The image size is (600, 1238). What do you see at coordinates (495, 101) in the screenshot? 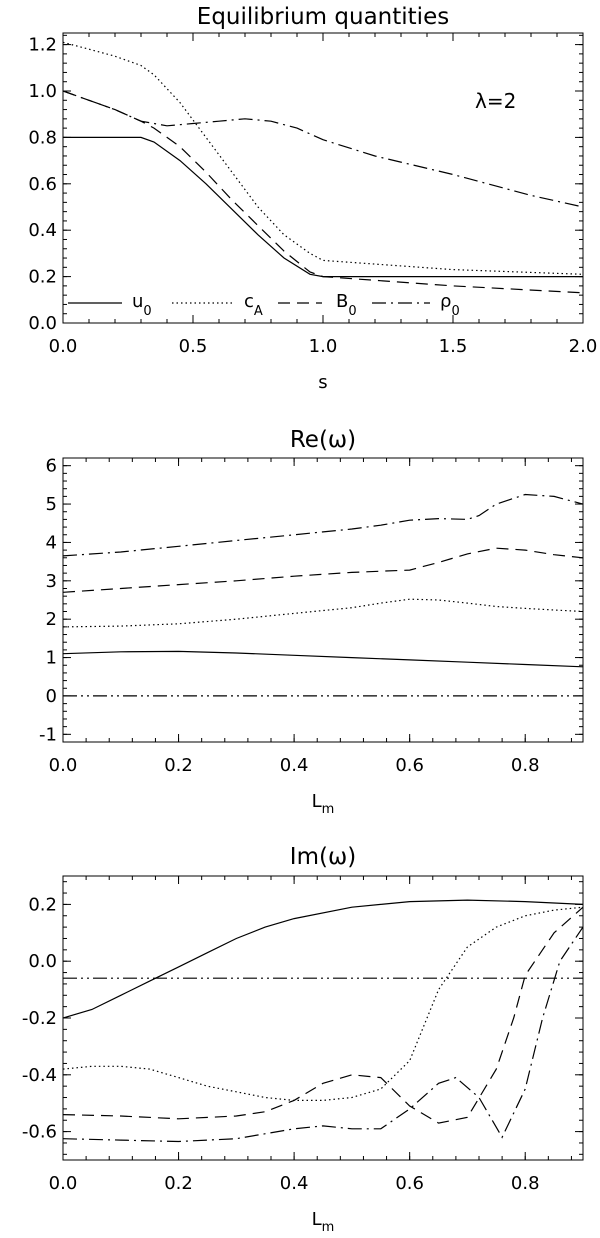
I see `lambda-annotation: λ=2` at bounding box center [495, 101].